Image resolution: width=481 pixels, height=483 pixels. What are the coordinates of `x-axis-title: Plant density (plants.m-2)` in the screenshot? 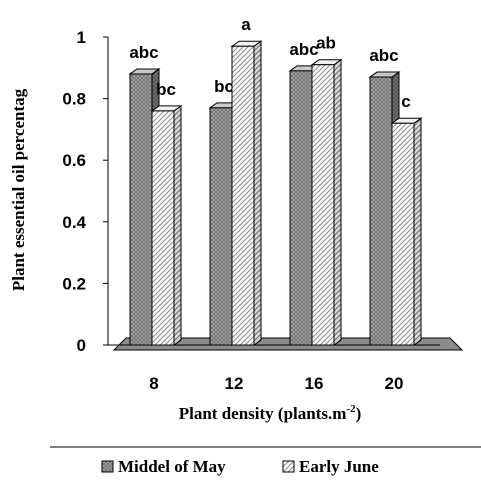 It's located at (270, 413).